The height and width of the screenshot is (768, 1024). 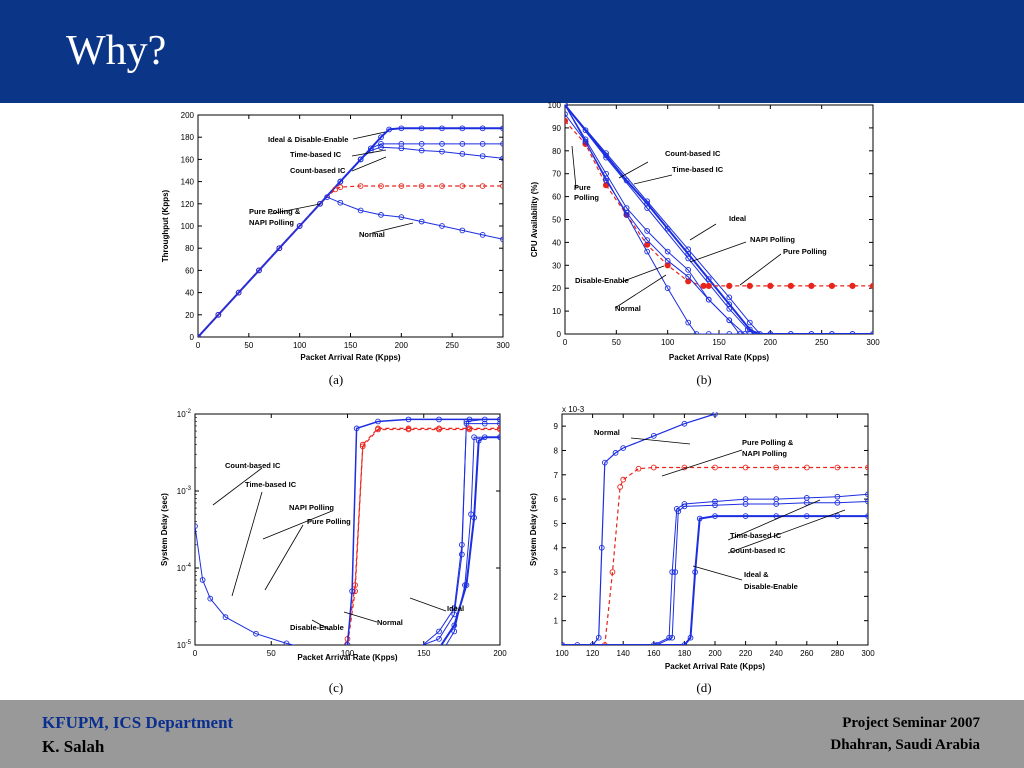 I want to click on y-tick-label: 20, so click(x=556, y=288).